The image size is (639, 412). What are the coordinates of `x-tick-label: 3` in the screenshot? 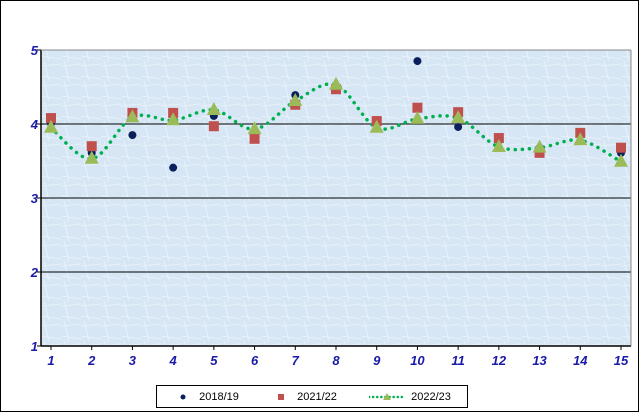 It's located at (133, 360).